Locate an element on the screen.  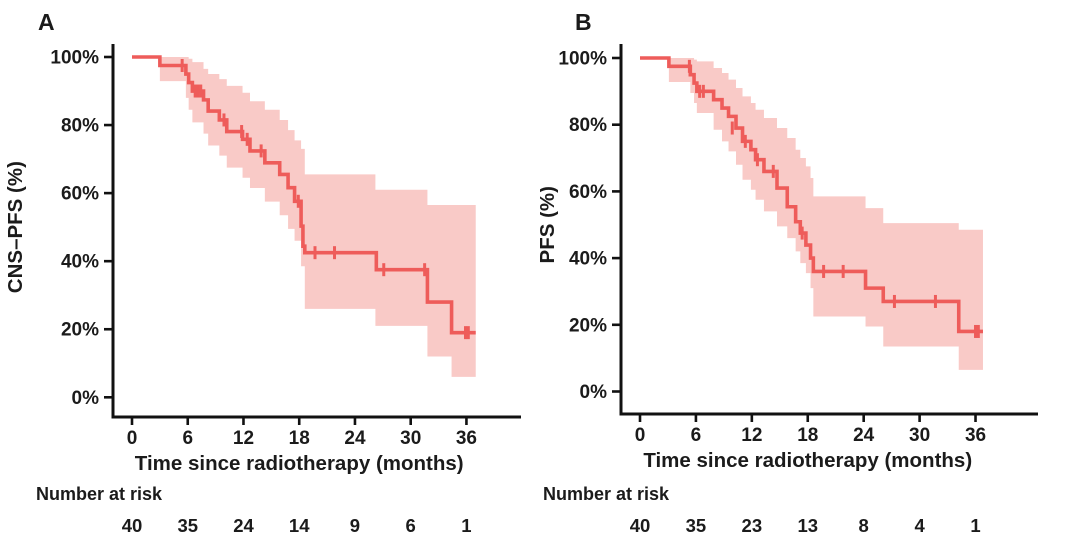
risk-value: 4 is located at coordinates (919, 525).